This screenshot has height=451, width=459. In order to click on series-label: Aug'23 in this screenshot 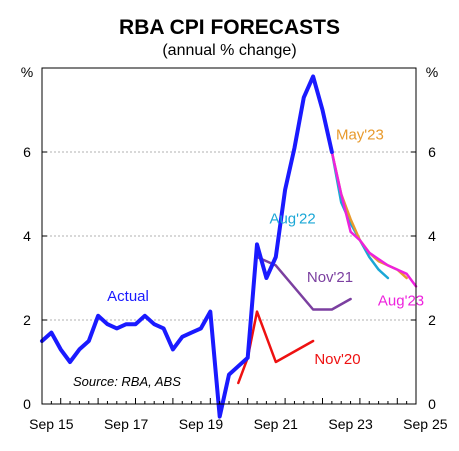, I will do `click(401, 300)`.